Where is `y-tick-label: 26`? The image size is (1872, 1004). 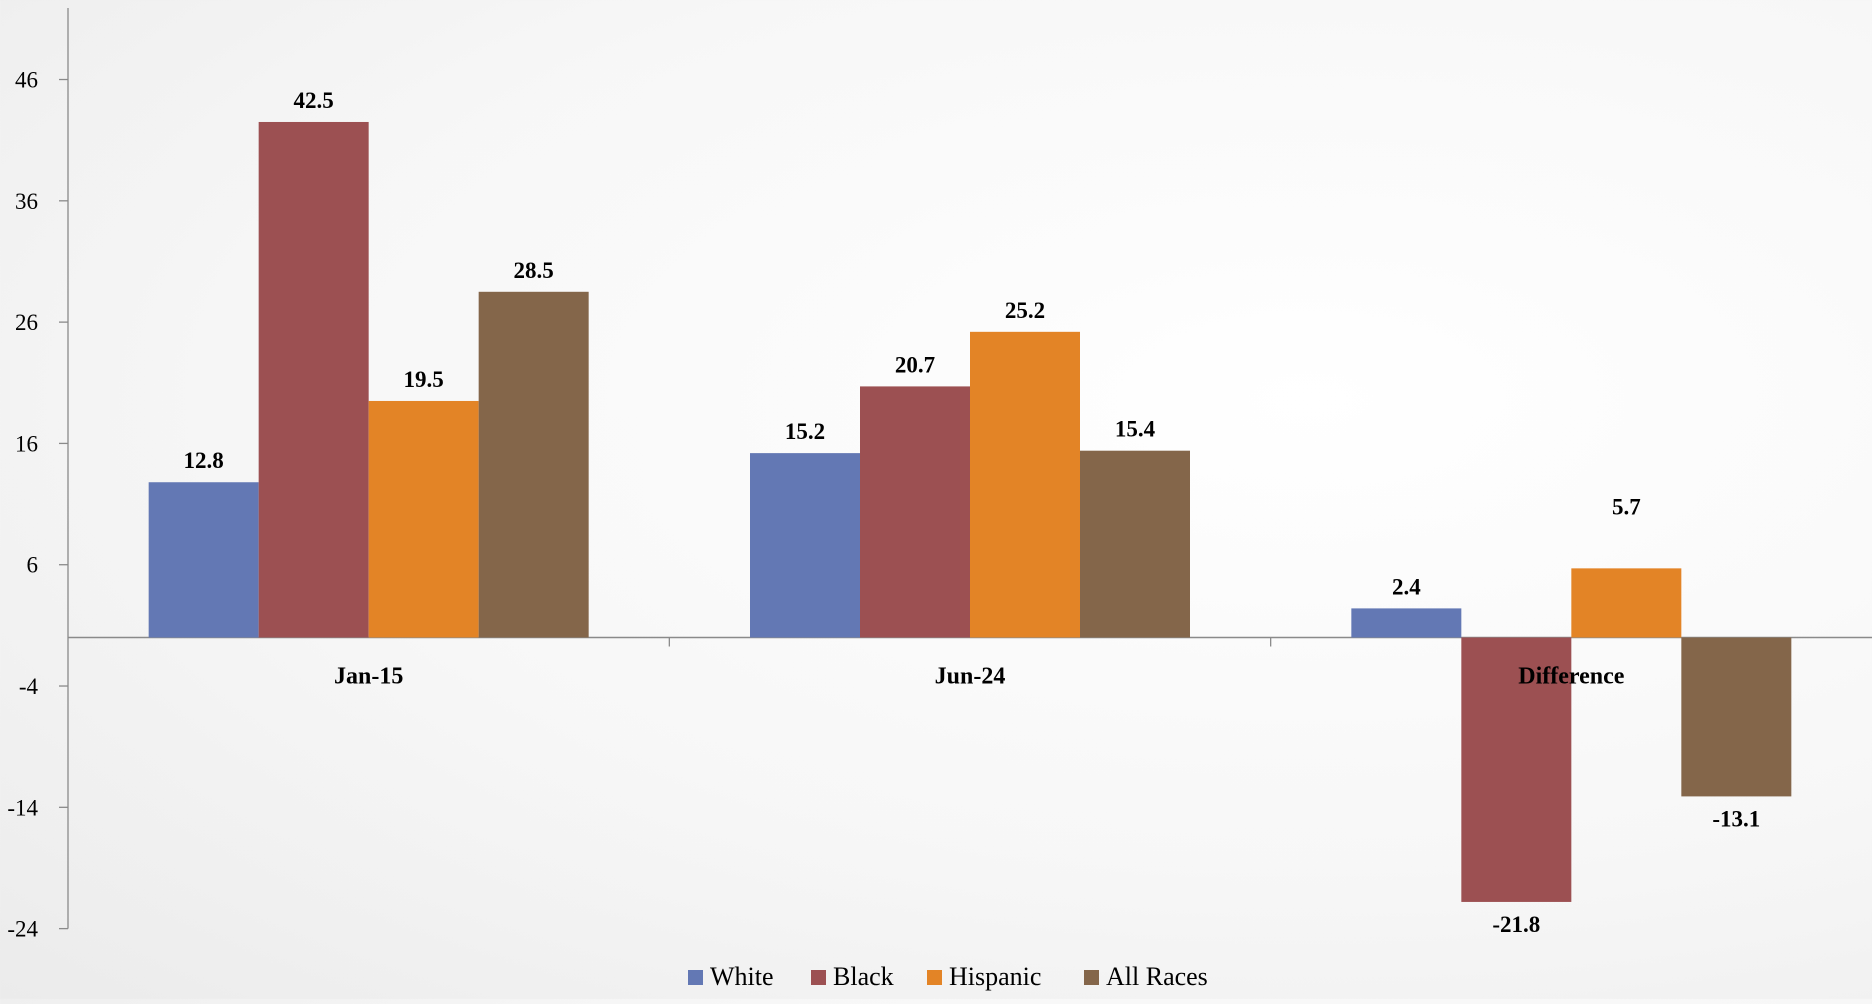 y-tick-label: 26 is located at coordinates (26, 322).